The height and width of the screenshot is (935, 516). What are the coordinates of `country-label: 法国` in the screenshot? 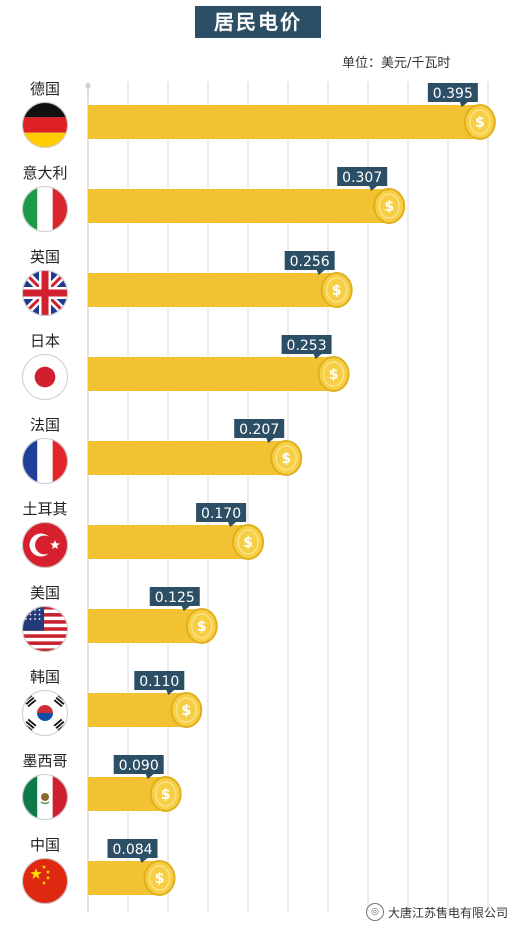 It's located at (45, 425).